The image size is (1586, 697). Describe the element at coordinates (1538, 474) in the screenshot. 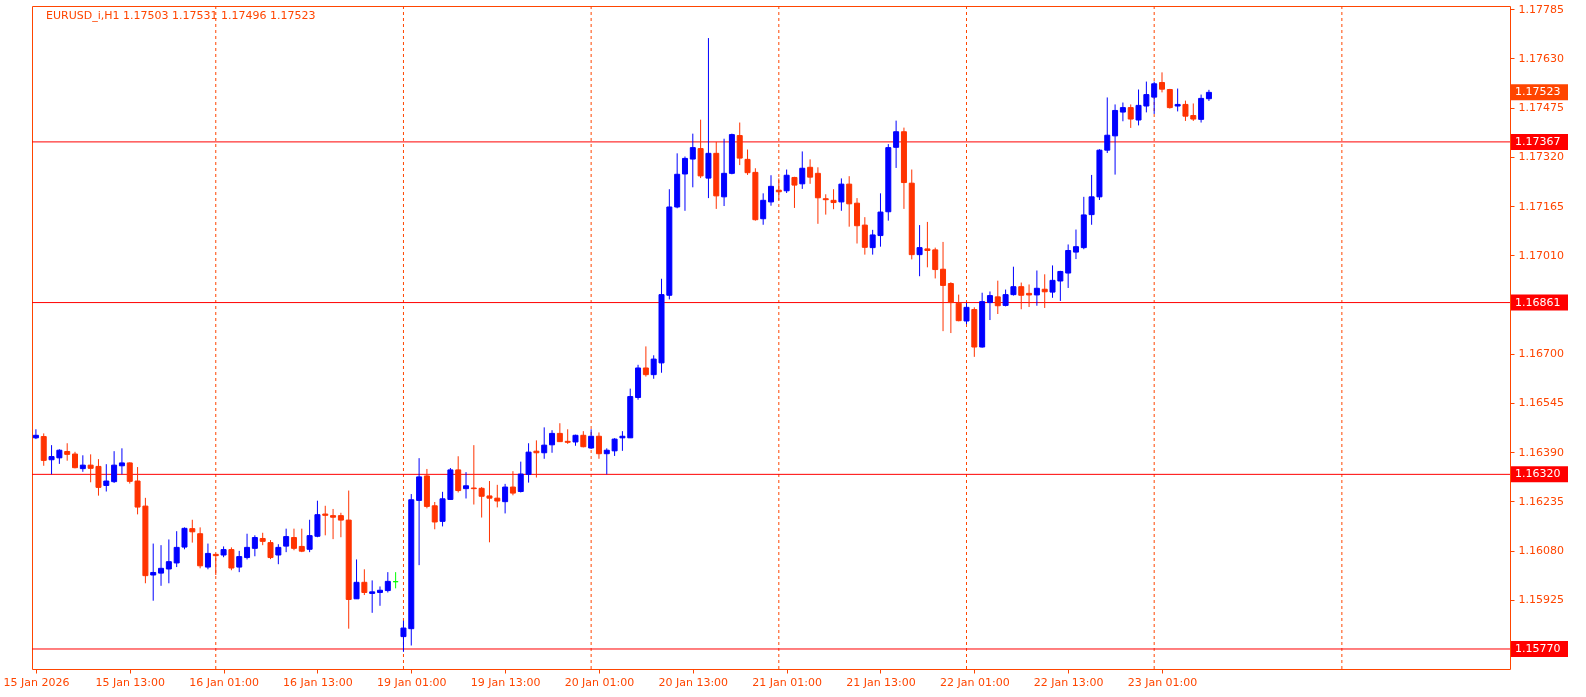

I see `ref-line-label: 1.16320` at that location.